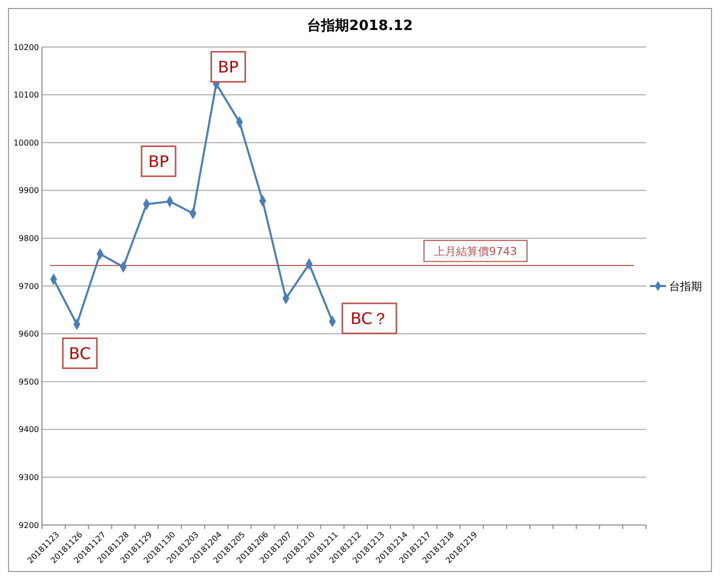  What do you see at coordinates (28, 334) in the screenshot?
I see `y-tick-label: 9600` at bounding box center [28, 334].